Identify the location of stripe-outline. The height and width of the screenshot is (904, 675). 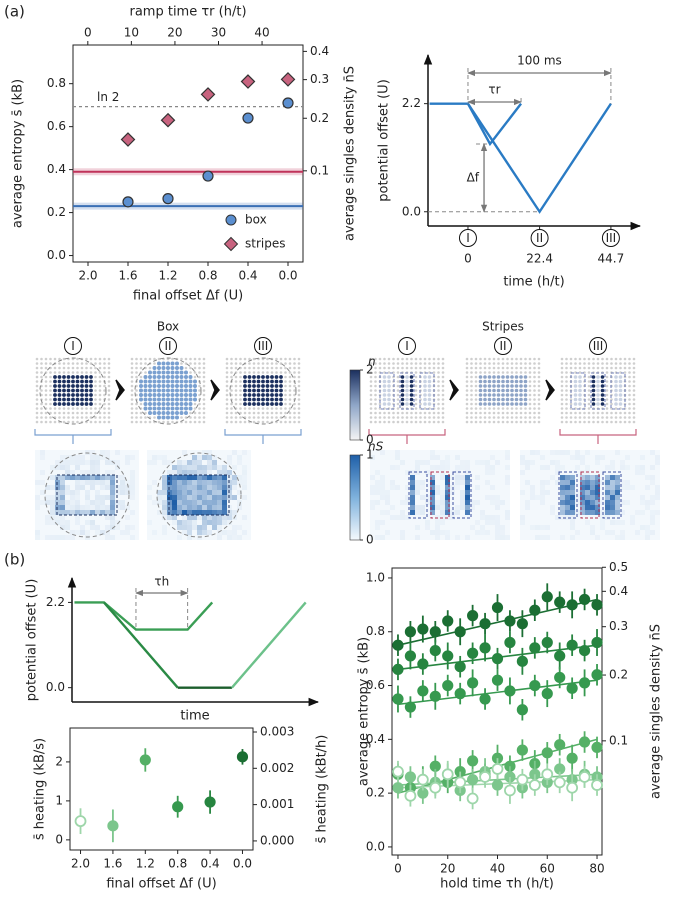
(578, 391).